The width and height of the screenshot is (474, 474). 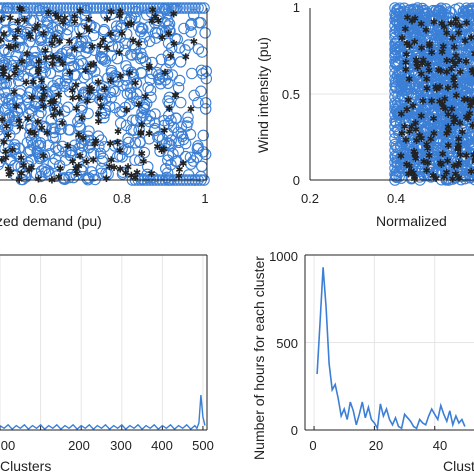 I want to click on x-tick-label: 0.8, so click(x=122, y=198).